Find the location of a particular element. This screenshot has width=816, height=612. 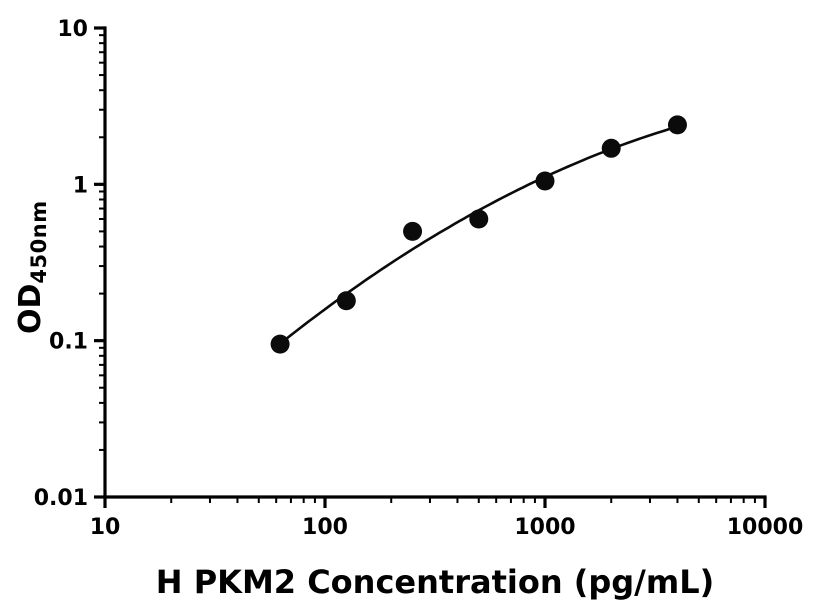

y-tick-label: 0.01 is located at coordinates (61, 498).